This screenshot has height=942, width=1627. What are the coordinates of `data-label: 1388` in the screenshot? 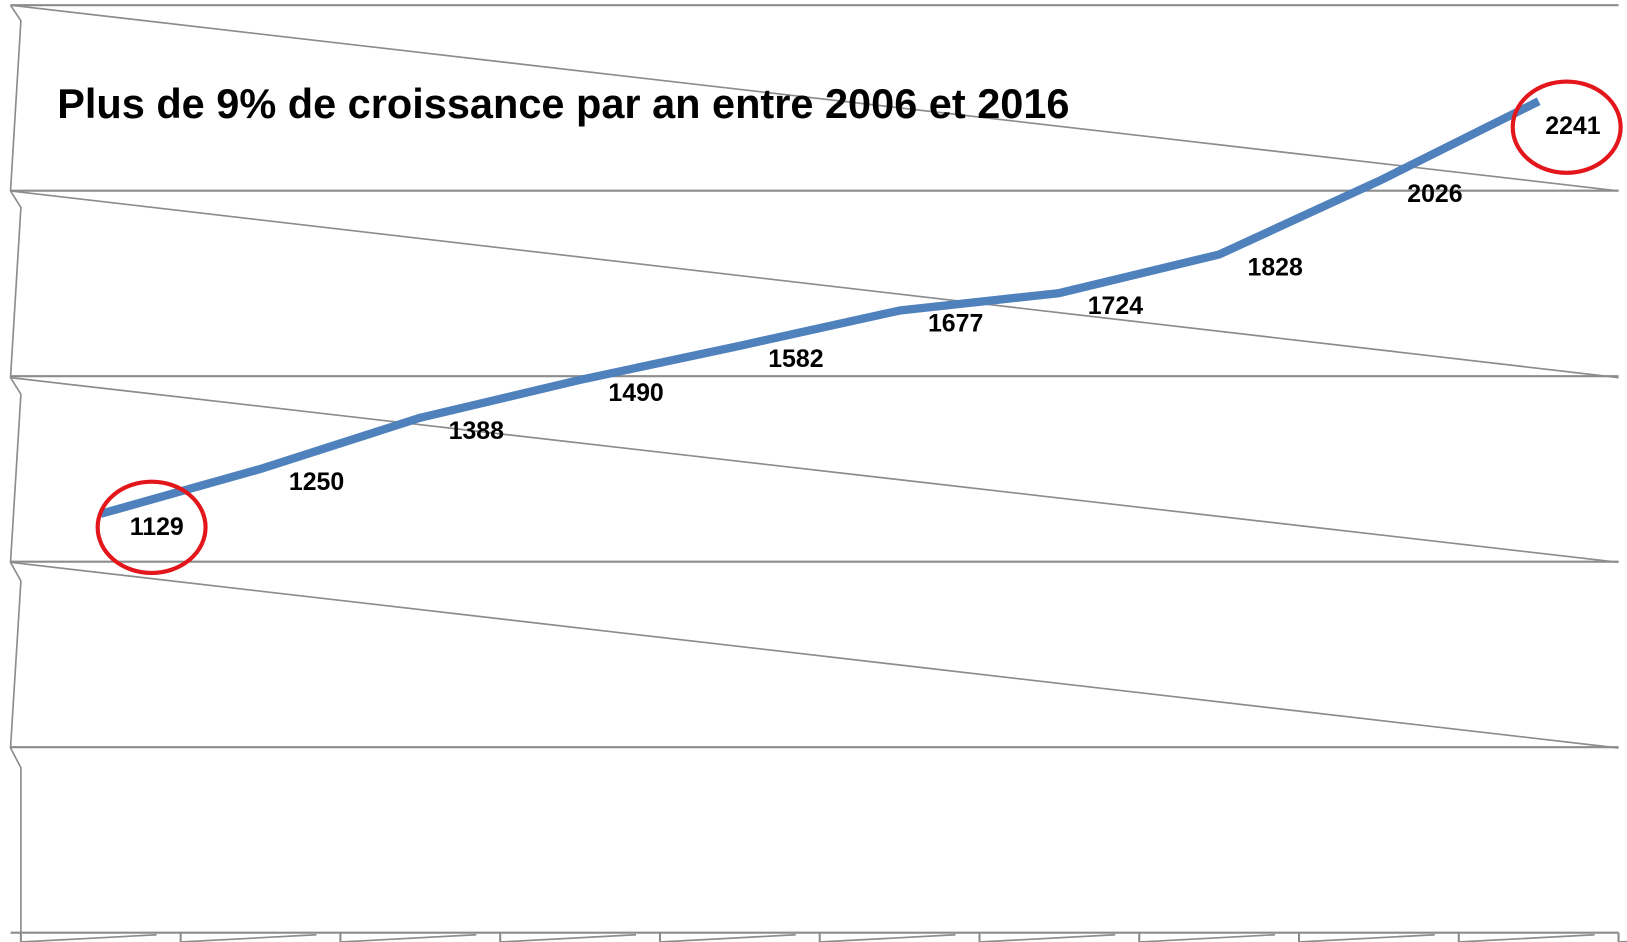 It's located at (477, 431).